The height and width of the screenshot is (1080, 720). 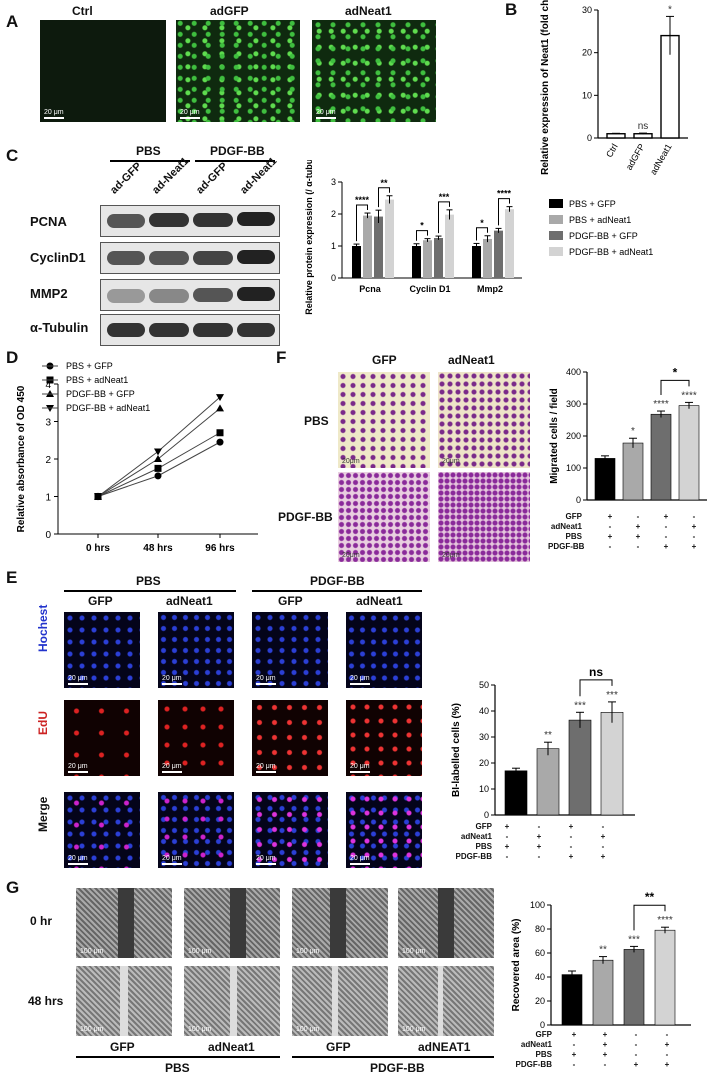 What do you see at coordinates (484, 517) in the screenshot?
I see `transwell-image: 20μm` at bounding box center [484, 517].